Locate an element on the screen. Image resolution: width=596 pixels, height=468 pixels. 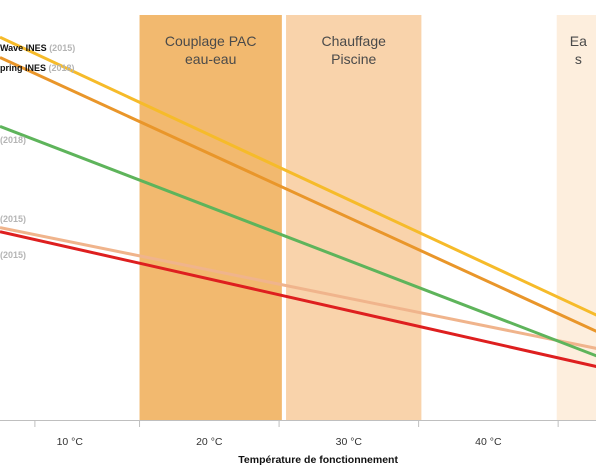
band-label-2-line-2: Piscine is located at coordinates (353, 59).